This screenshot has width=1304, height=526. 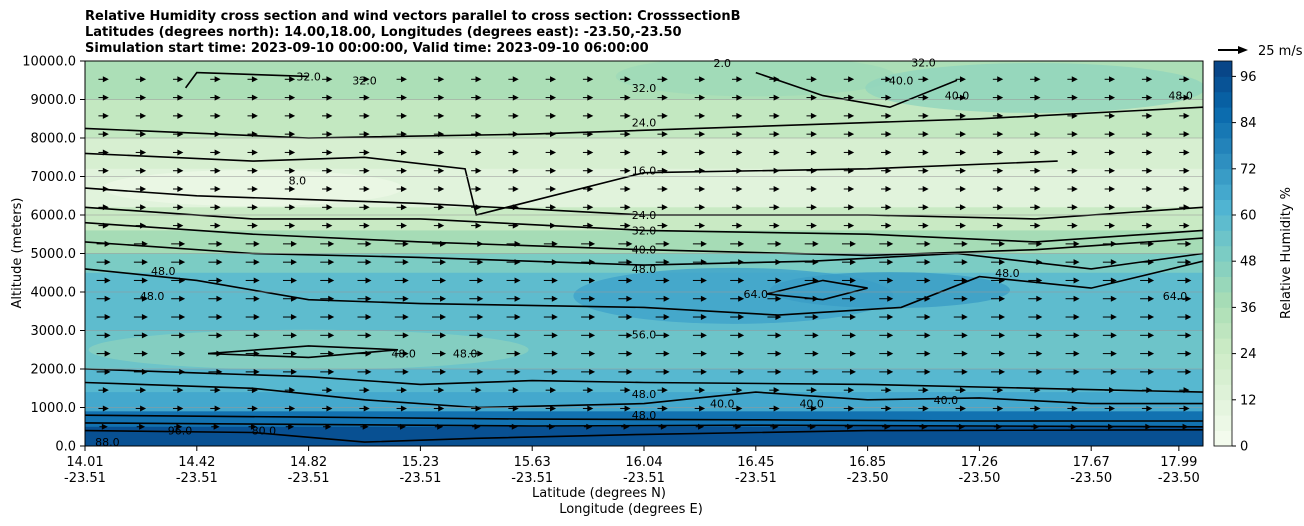 What do you see at coordinates (54, 293) in the screenshot?
I see `y-tick-label: 4000.0` at bounding box center [54, 293].